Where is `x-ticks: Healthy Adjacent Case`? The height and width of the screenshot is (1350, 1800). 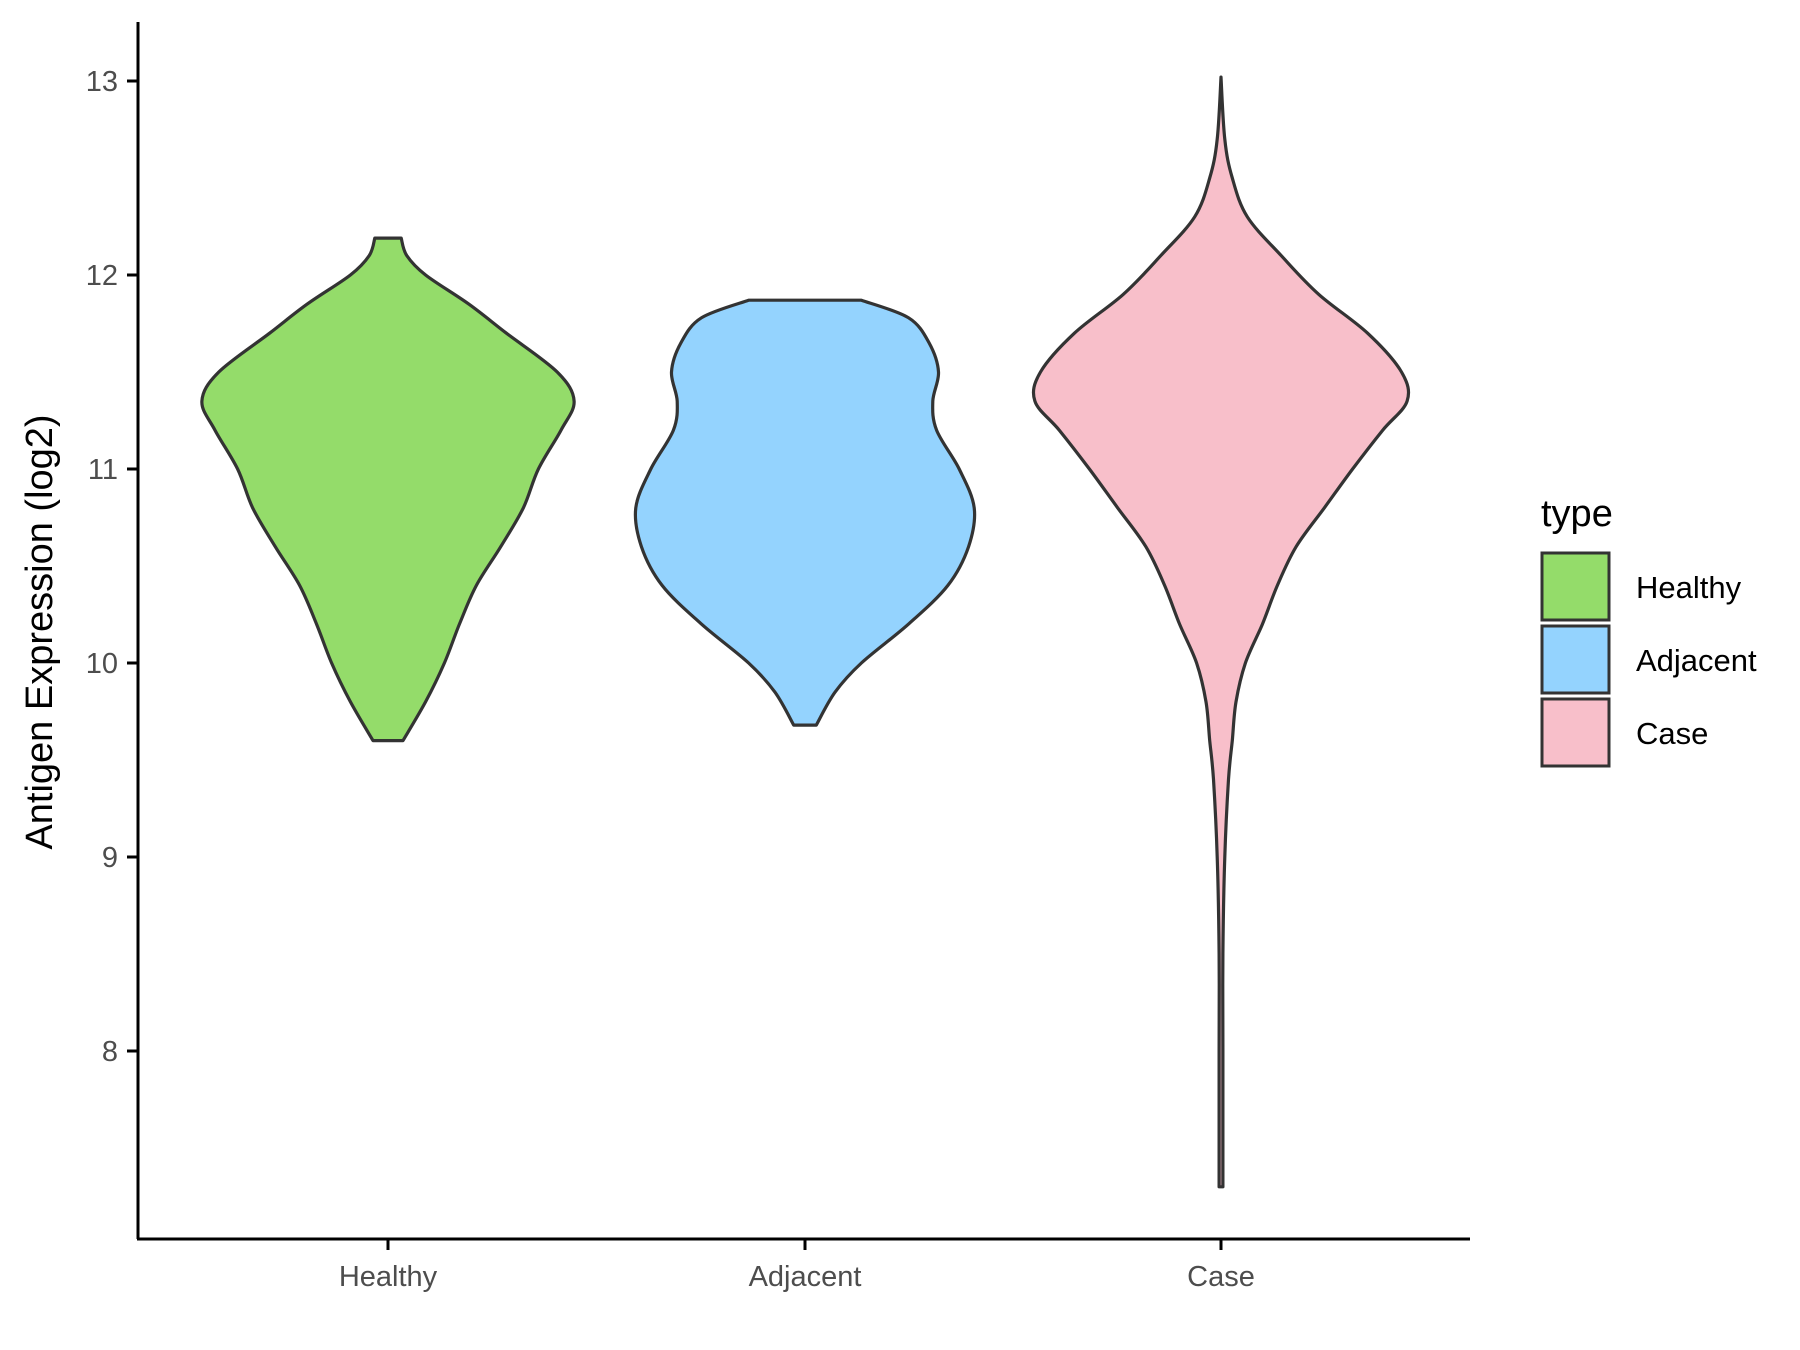
x-ticks: Healthy Adjacent Case is located at coordinates (797, 1266).